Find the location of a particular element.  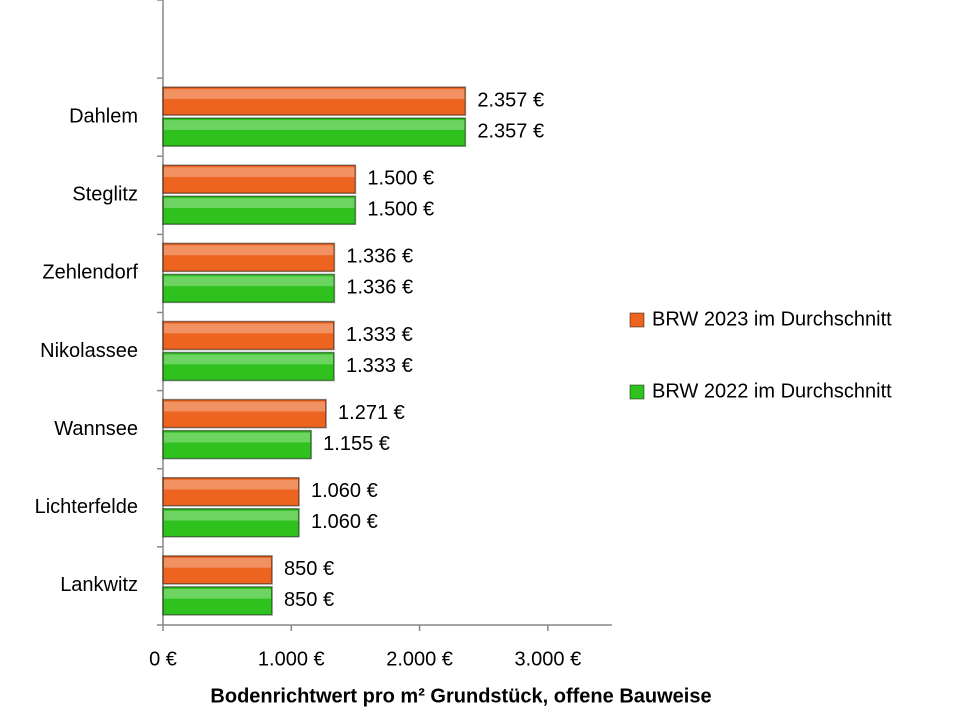

y-tick-label: Zehlendorf is located at coordinates (90, 273).